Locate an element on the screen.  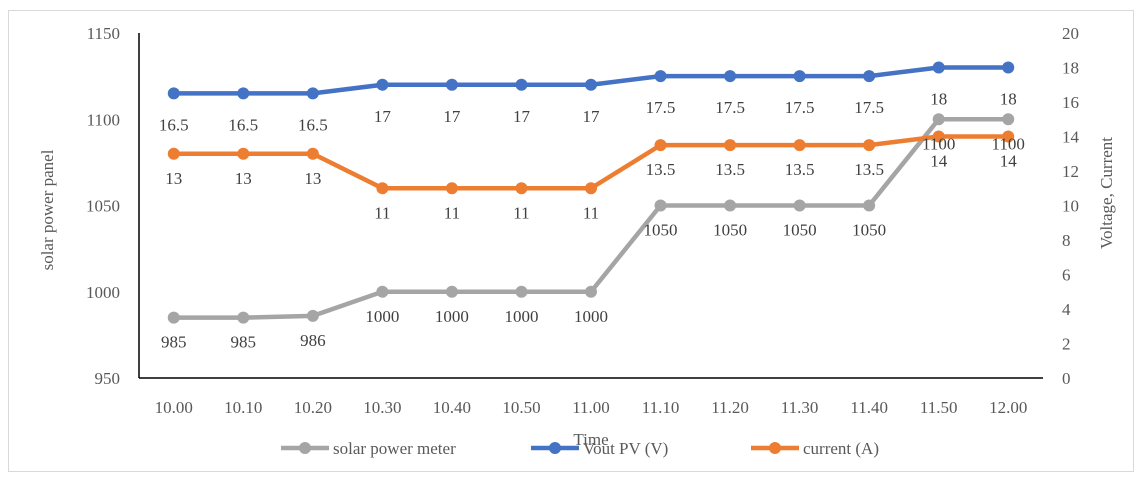
legend-swatch-marker-current-a is located at coordinates (775, 448).